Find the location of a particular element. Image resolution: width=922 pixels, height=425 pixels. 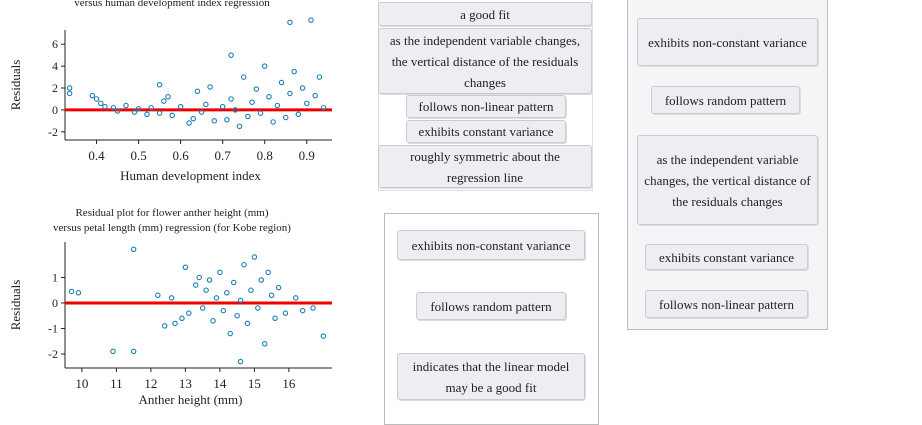

x-tick-label: 12 is located at coordinates (150, 383).